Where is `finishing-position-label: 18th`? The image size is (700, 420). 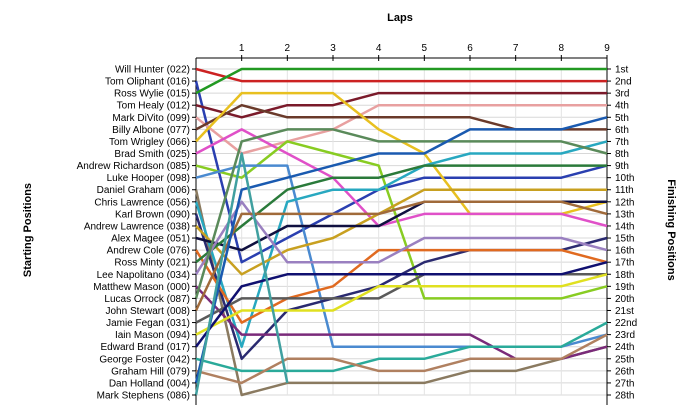 finishing-position-label: 18th is located at coordinates (624, 275).